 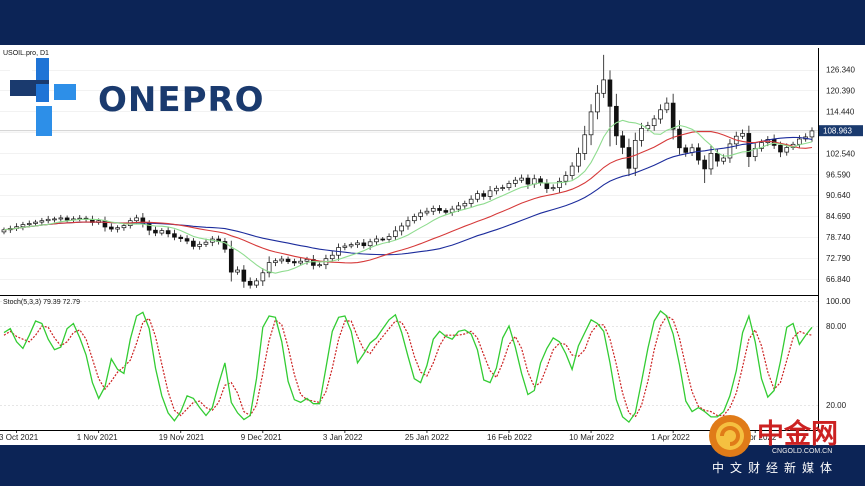 I want to click on watermark-title: 中金网, so click(x=797, y=434).